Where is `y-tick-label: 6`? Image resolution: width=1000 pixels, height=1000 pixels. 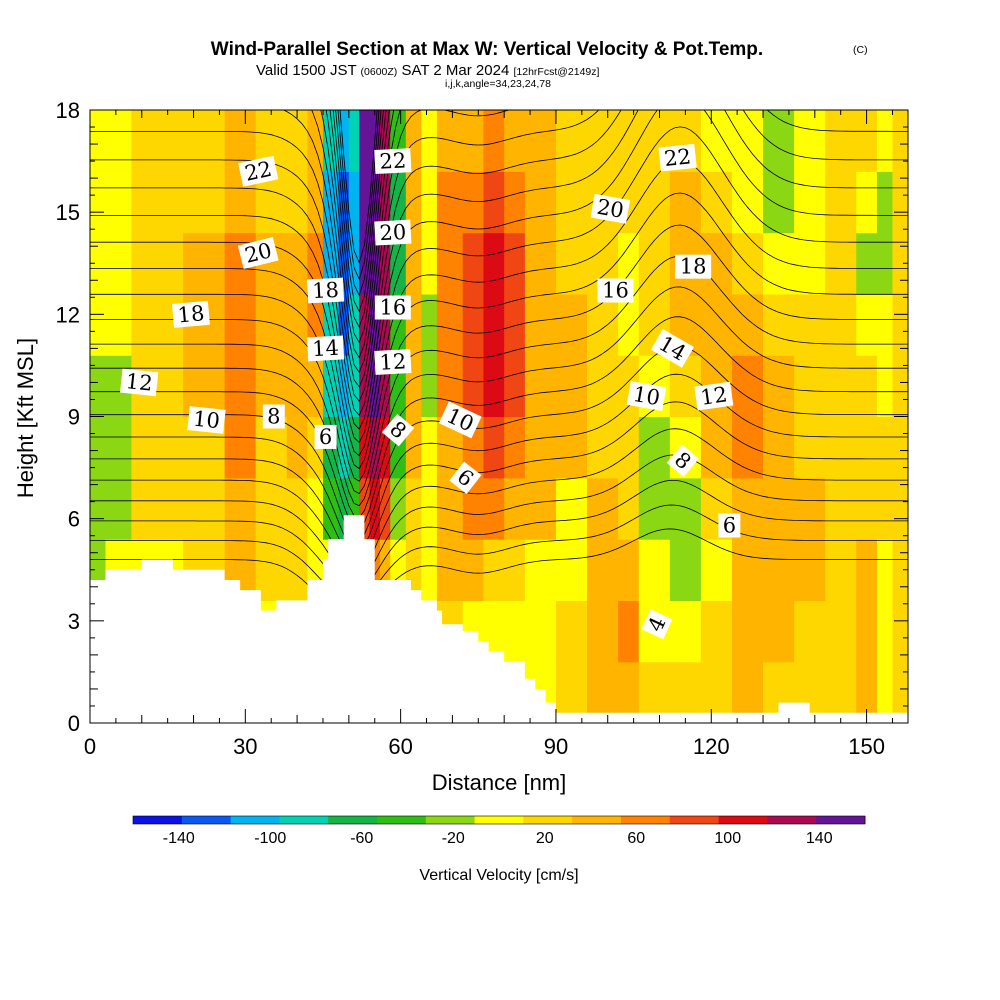 y-tick-label: 6 is located at coordinates (74, 519).